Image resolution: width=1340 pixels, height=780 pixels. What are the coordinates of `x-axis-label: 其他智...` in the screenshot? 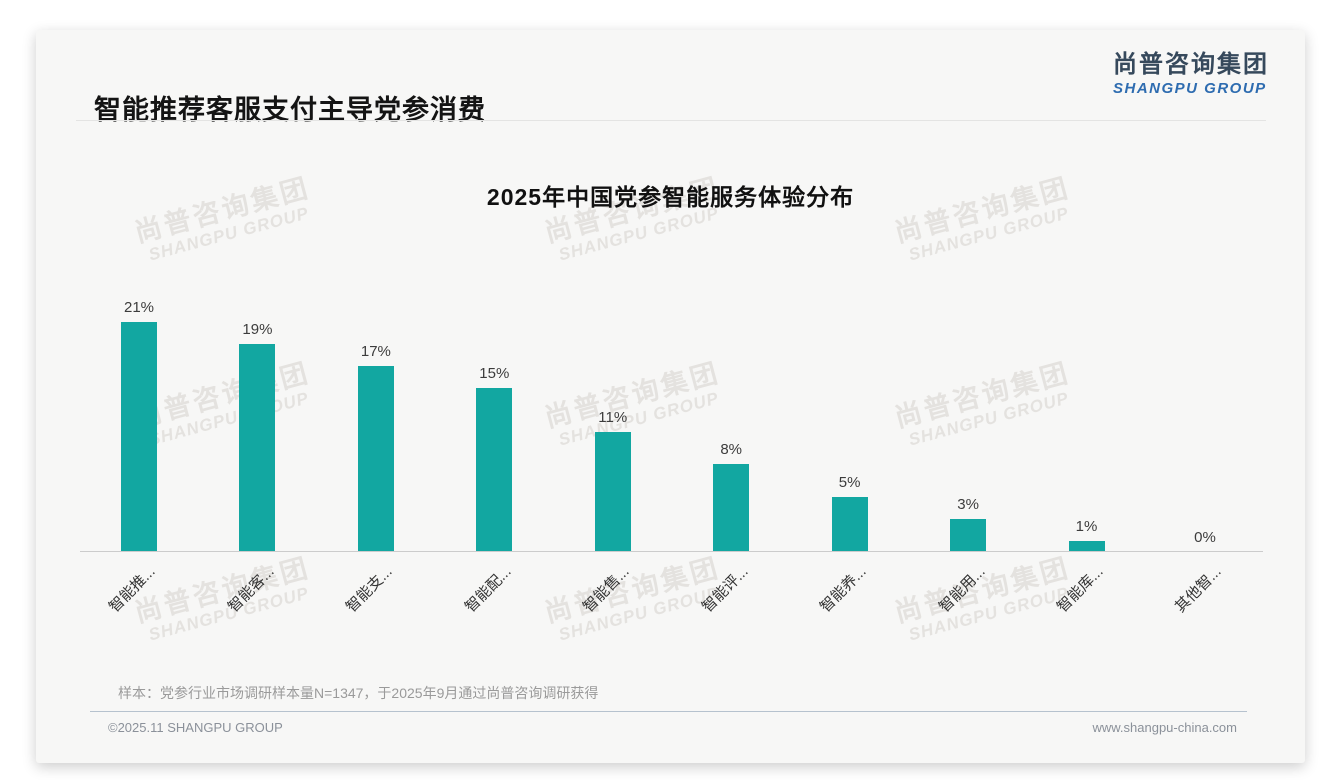 It's located at (1199, 589).